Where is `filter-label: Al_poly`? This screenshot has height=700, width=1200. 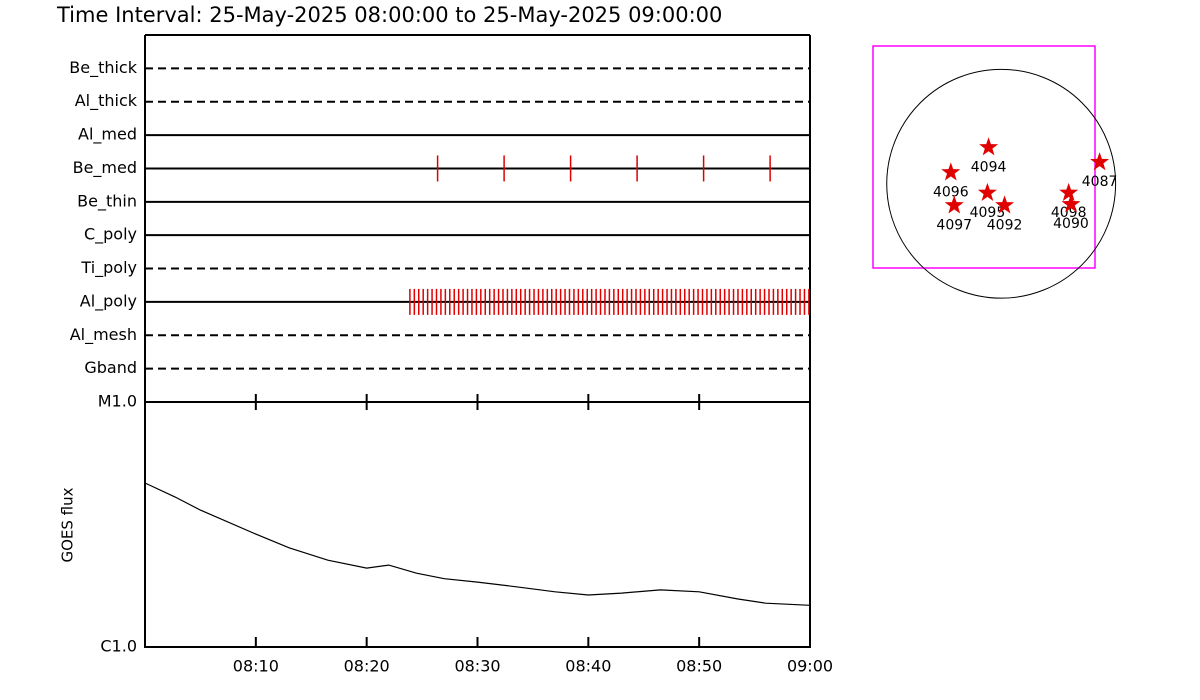 filter-label: Al_poly is located at coordinates (108, 301).